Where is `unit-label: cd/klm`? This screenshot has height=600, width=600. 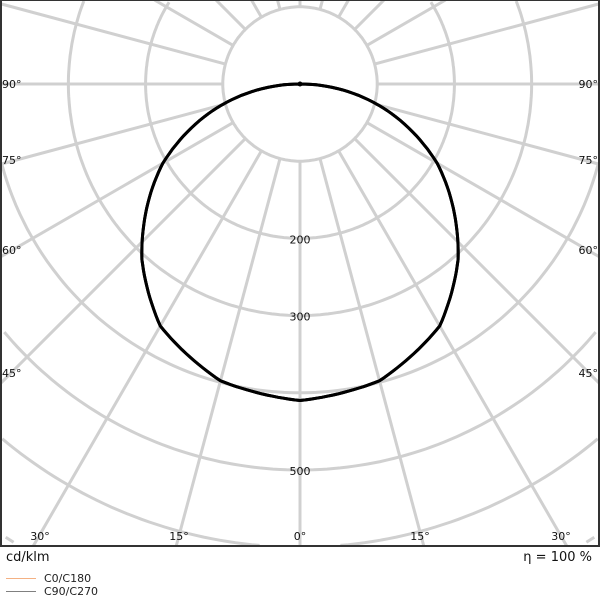 unit-label: cd/klm is located at coordinates (28, 557).